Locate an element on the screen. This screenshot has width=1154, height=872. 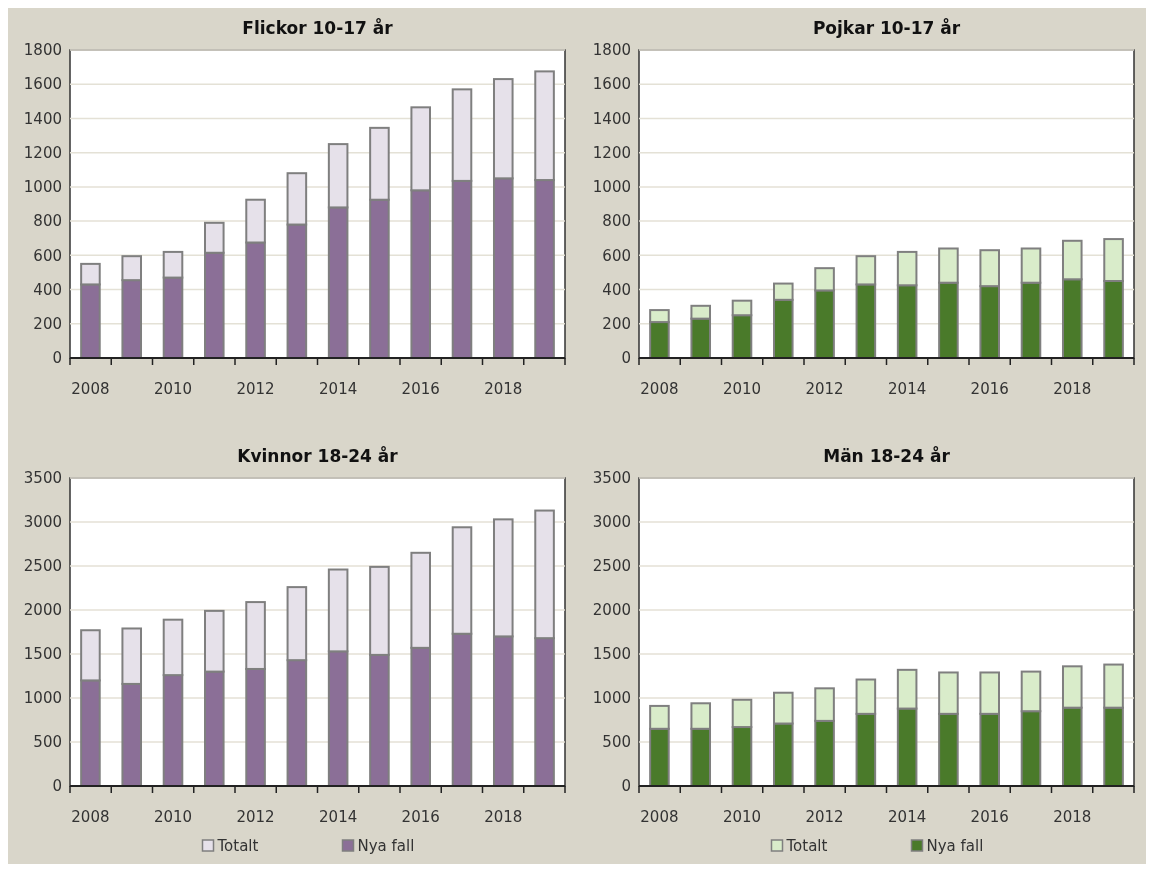
chart-title: Män 18-24 år is located at coordinates (887, 455).